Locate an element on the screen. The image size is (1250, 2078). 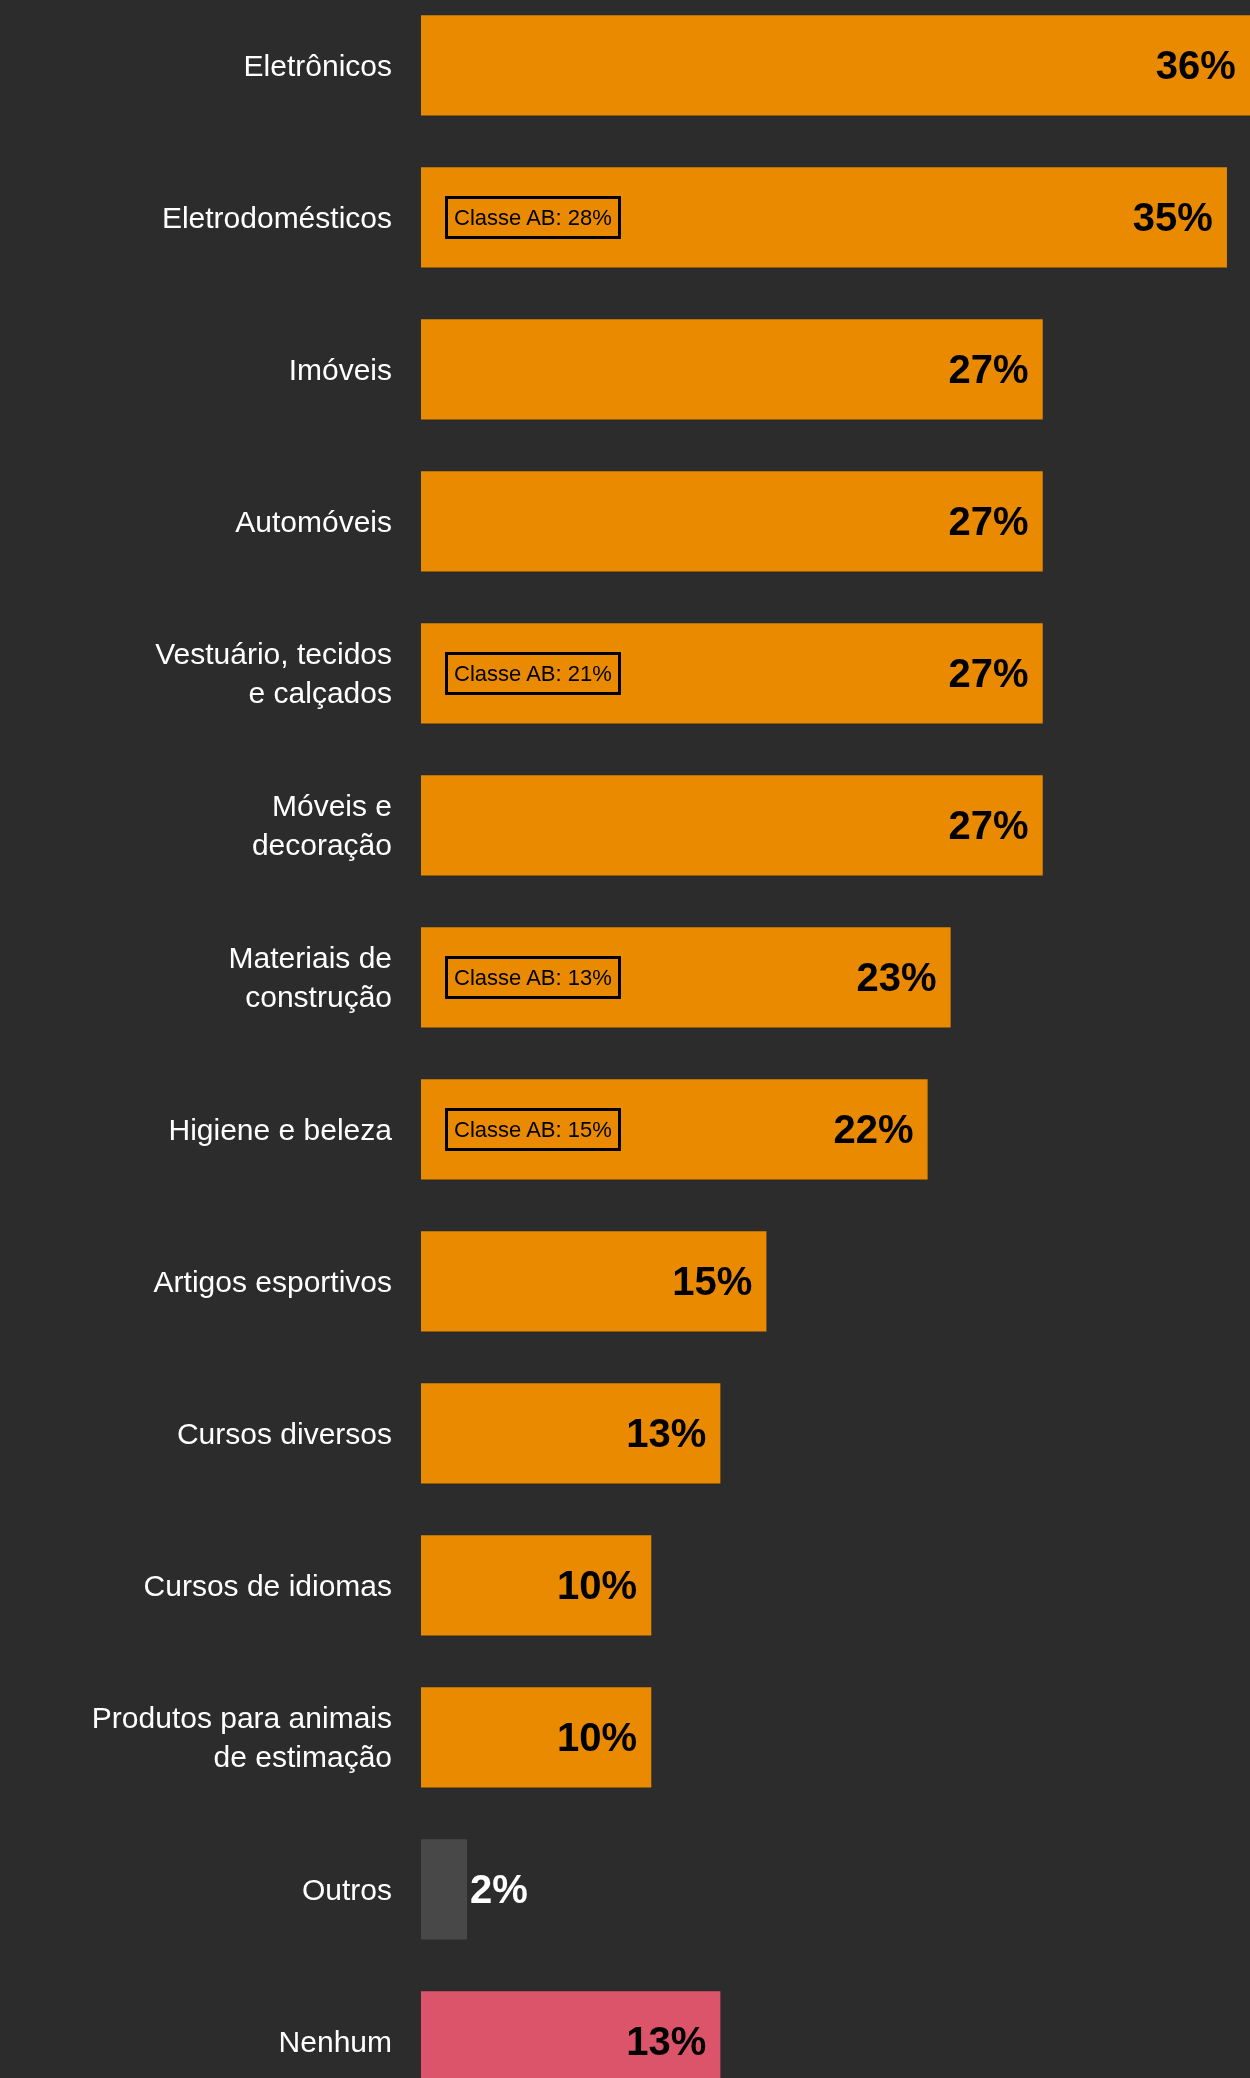
y-tick-label: Materiais de construção is located at coordinates (310, 977).